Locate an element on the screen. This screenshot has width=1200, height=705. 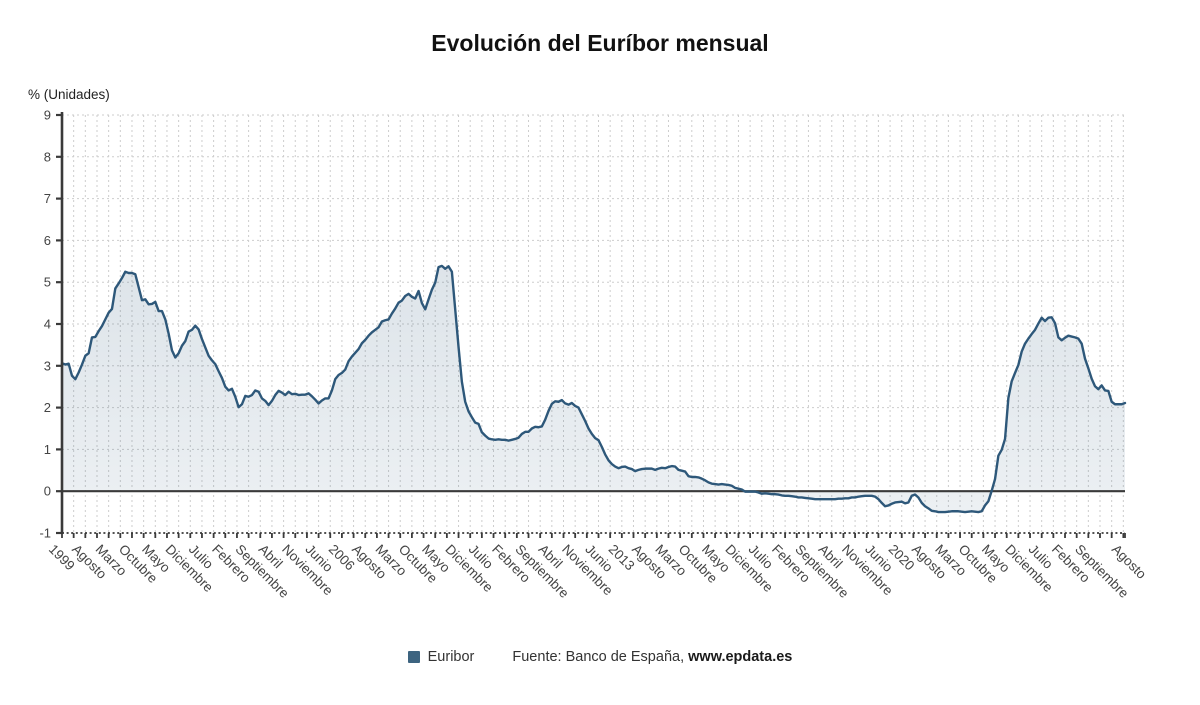
source-text: Fuente: Banco de España, www.epdata.es is located at coordinates (652, 657).